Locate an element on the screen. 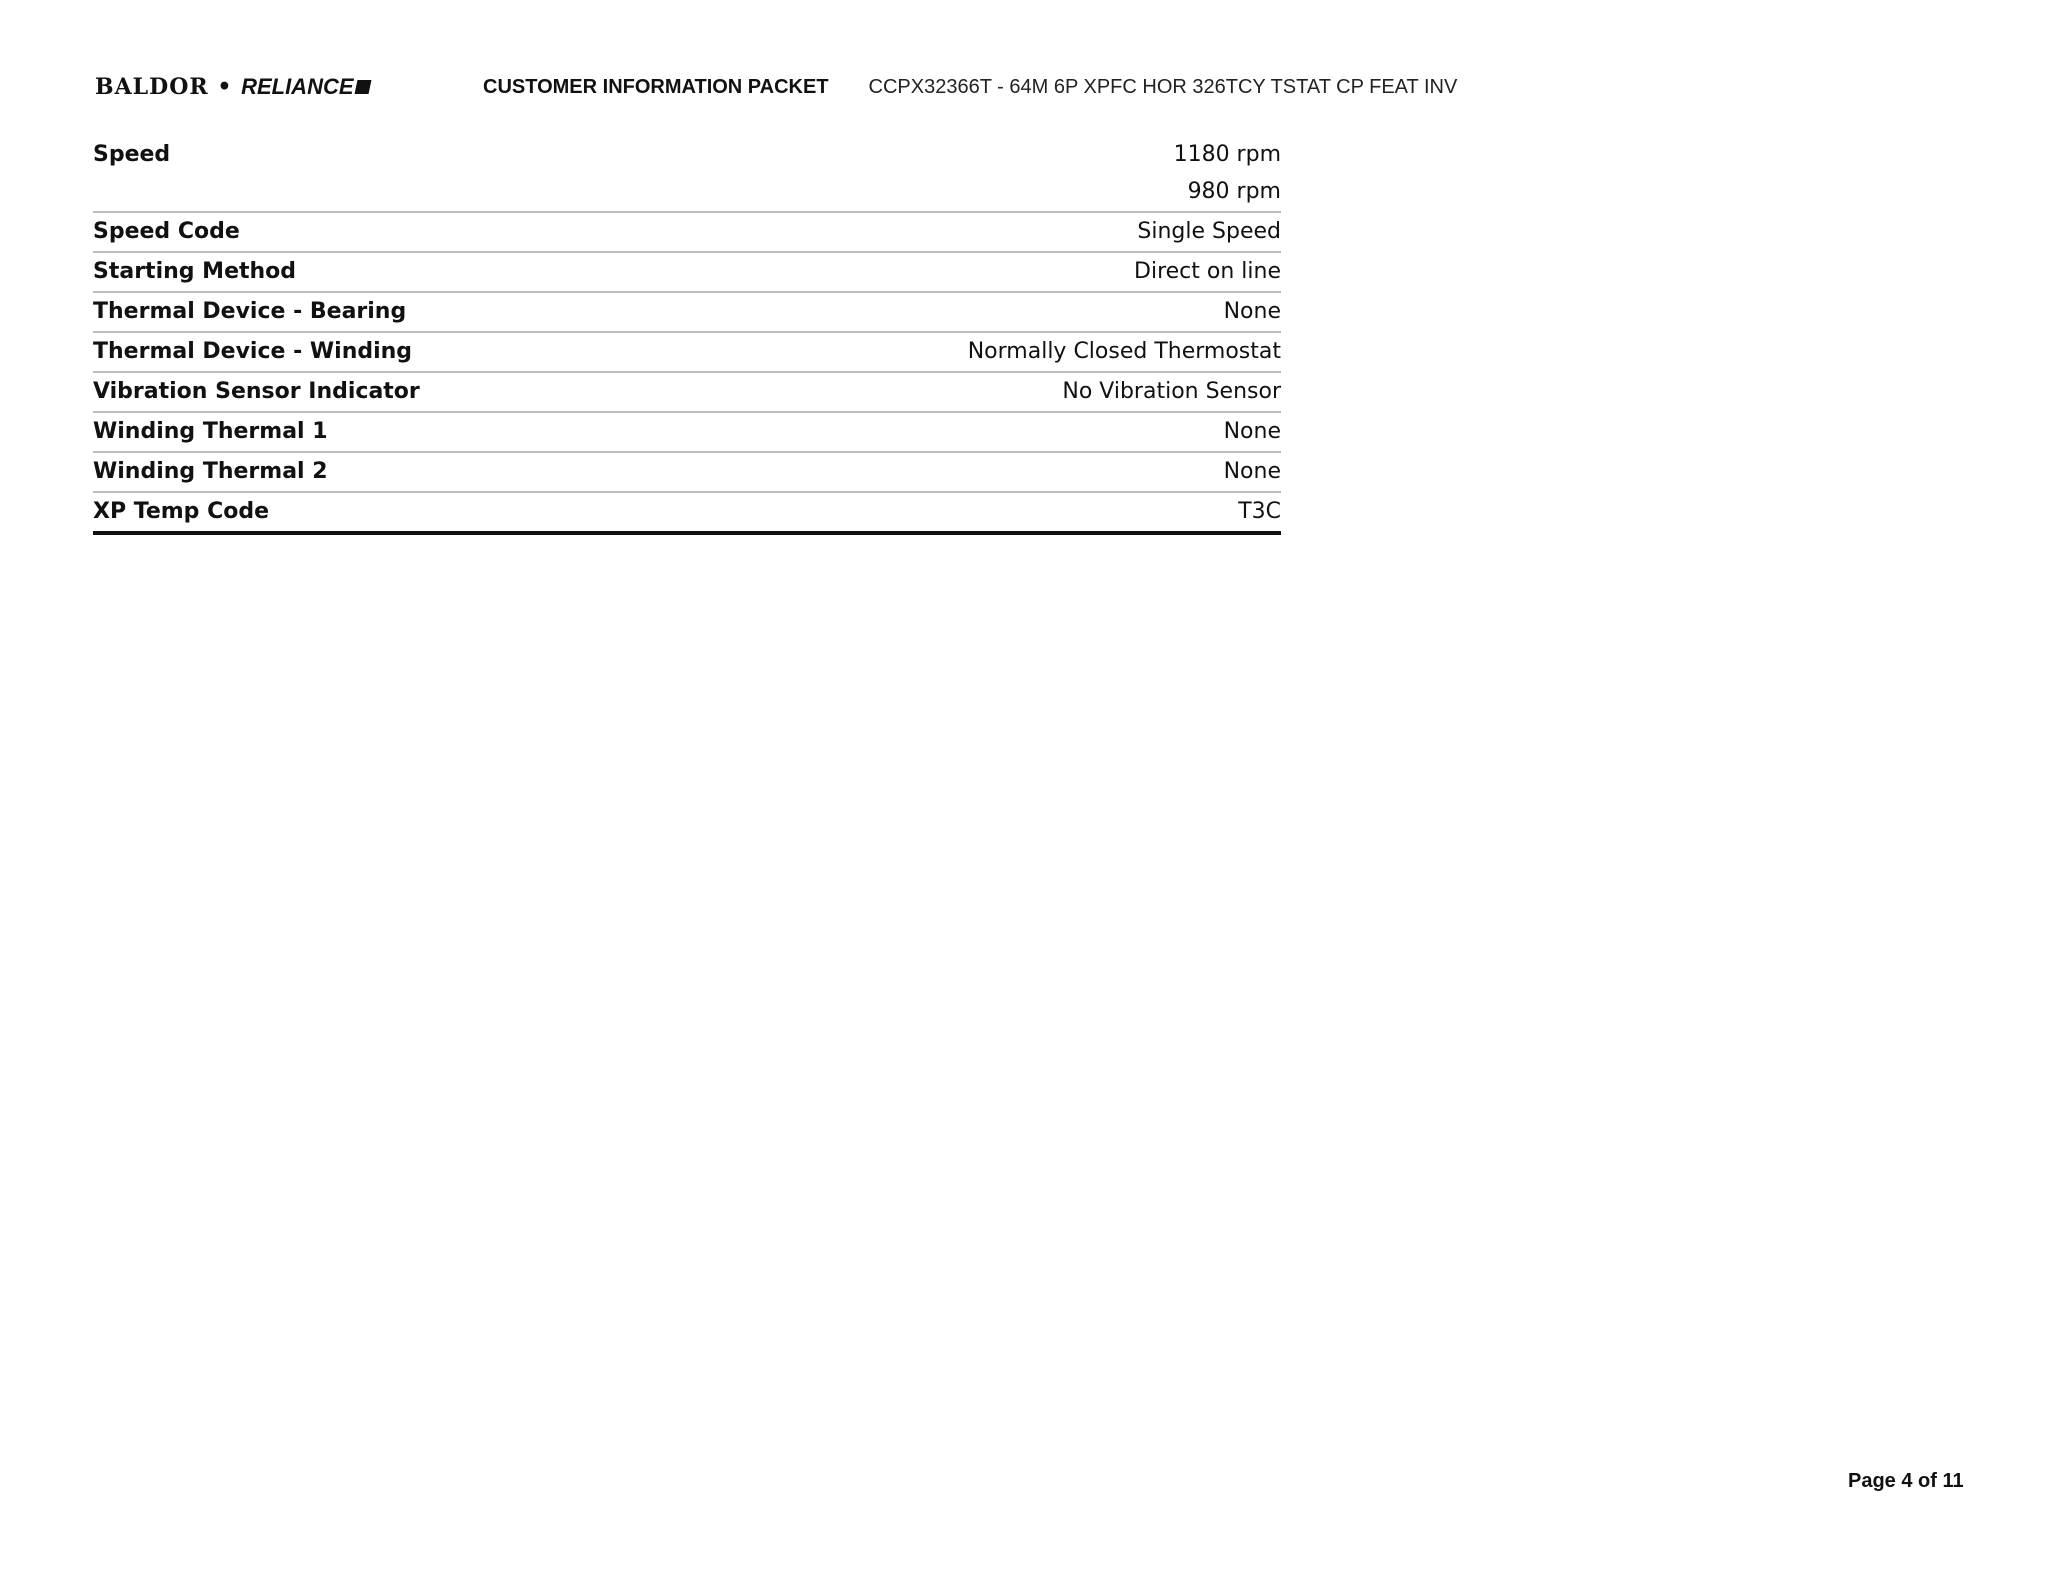 The height and width of the screenshot is (1582, 2048). spec-label: Speed Code is located at coordinates (166, 231).